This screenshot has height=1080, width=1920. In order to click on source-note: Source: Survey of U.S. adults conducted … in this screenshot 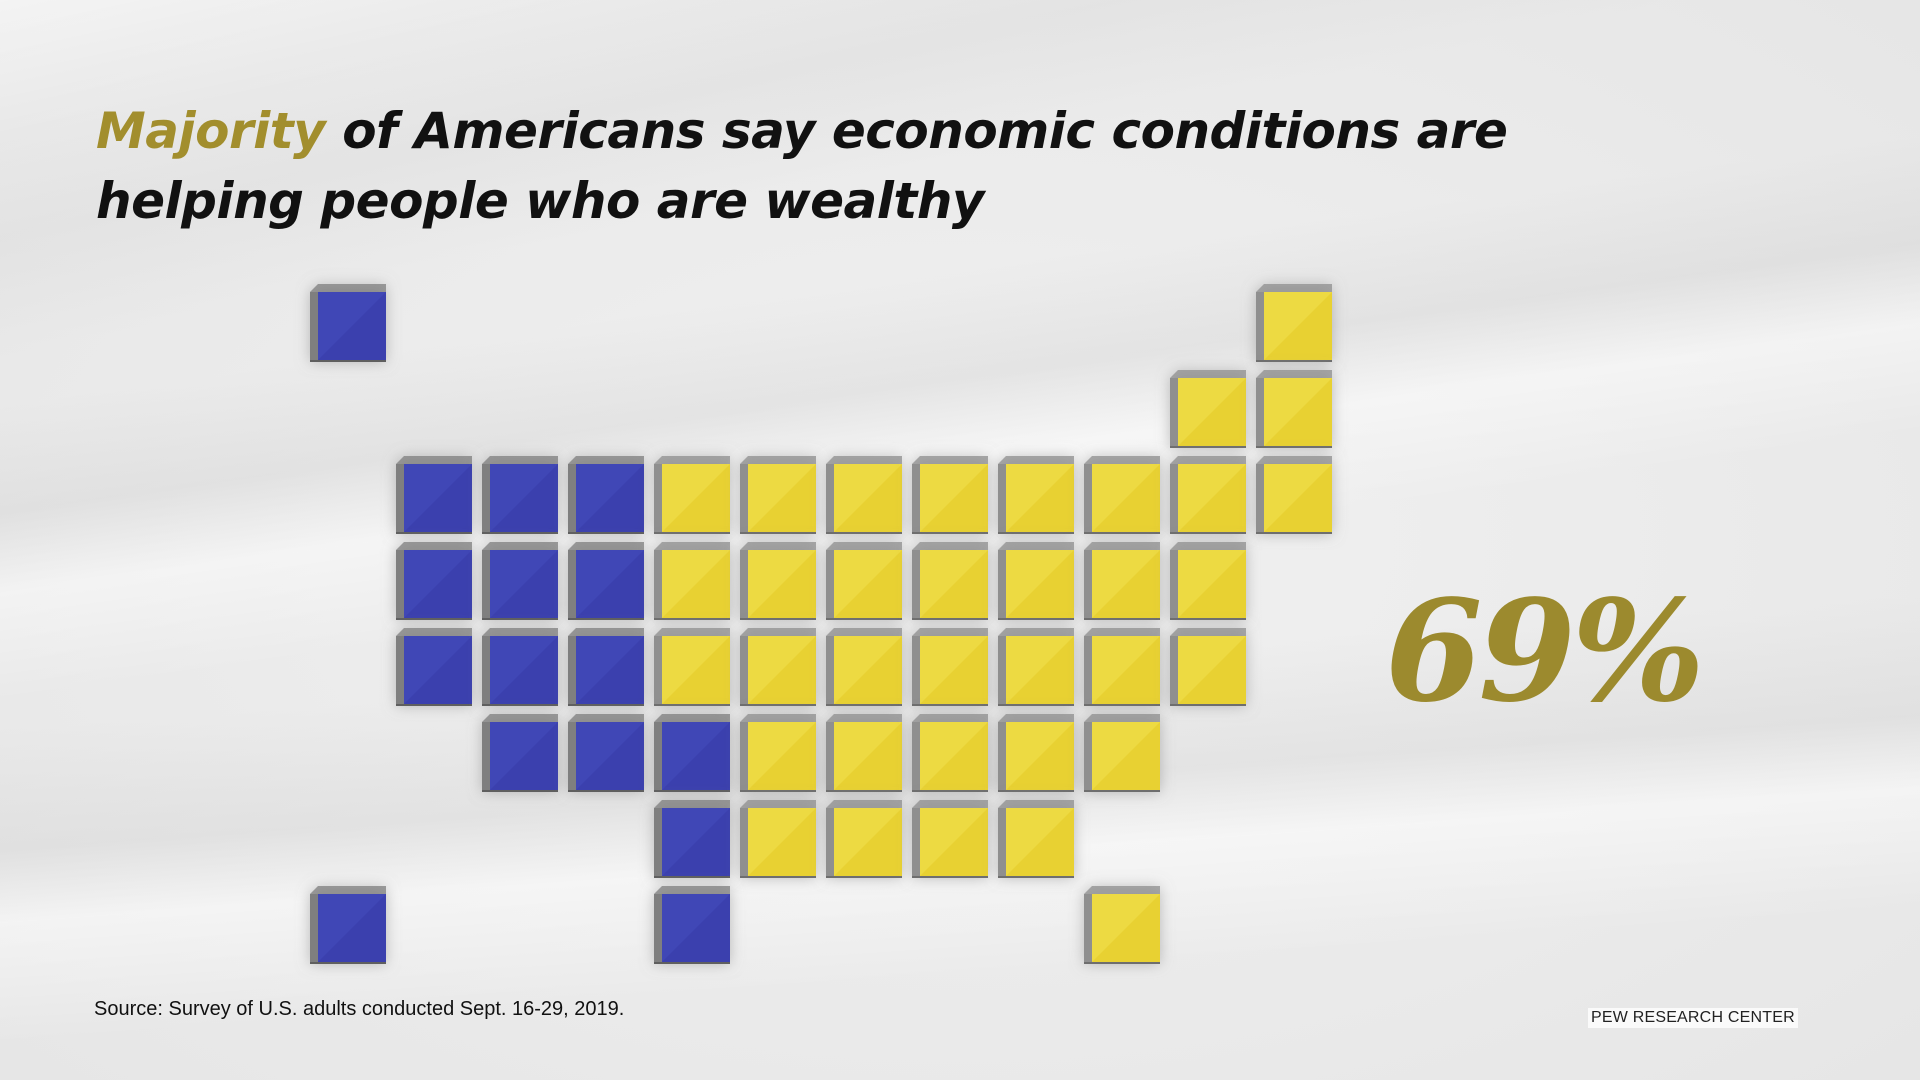, I will do `click(359, 1009)`.